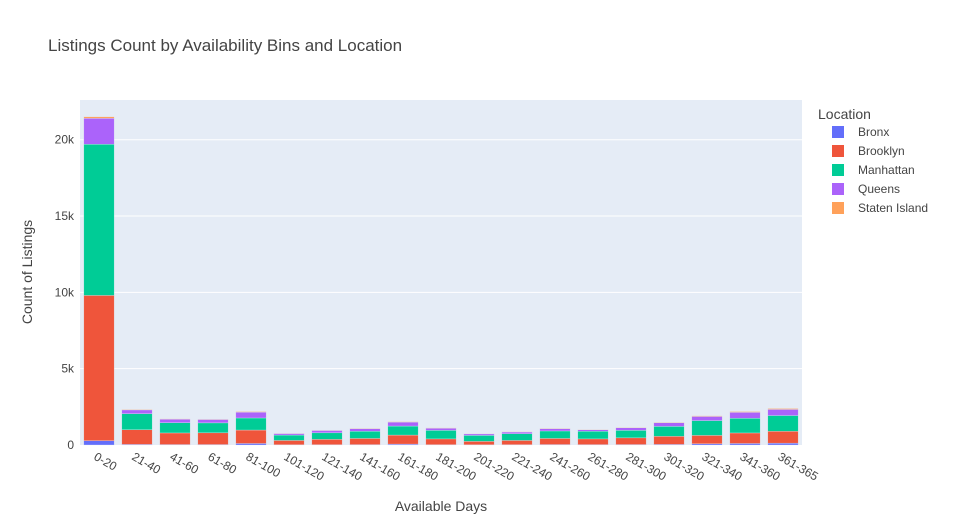  I want to click on x-tick-label: 201-220, so click(494, 466).